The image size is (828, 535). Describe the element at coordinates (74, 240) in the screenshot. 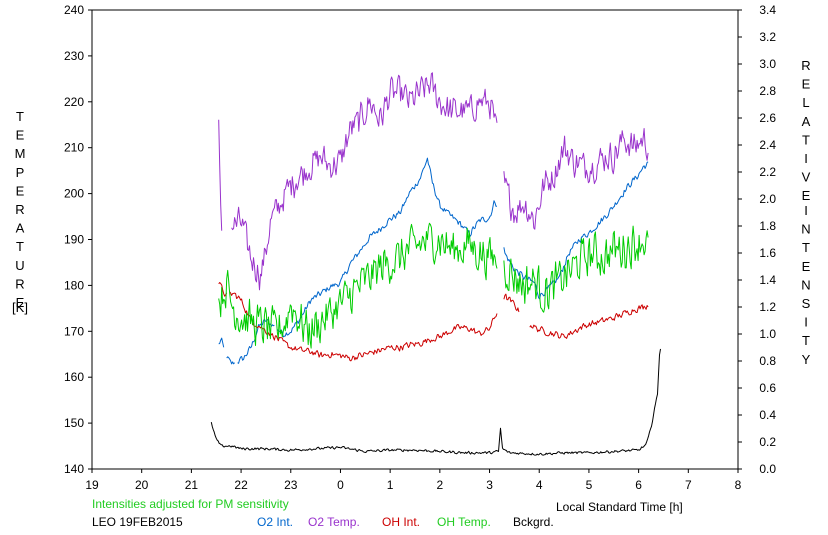

I see `y-left-tick-label: 190` at that location.